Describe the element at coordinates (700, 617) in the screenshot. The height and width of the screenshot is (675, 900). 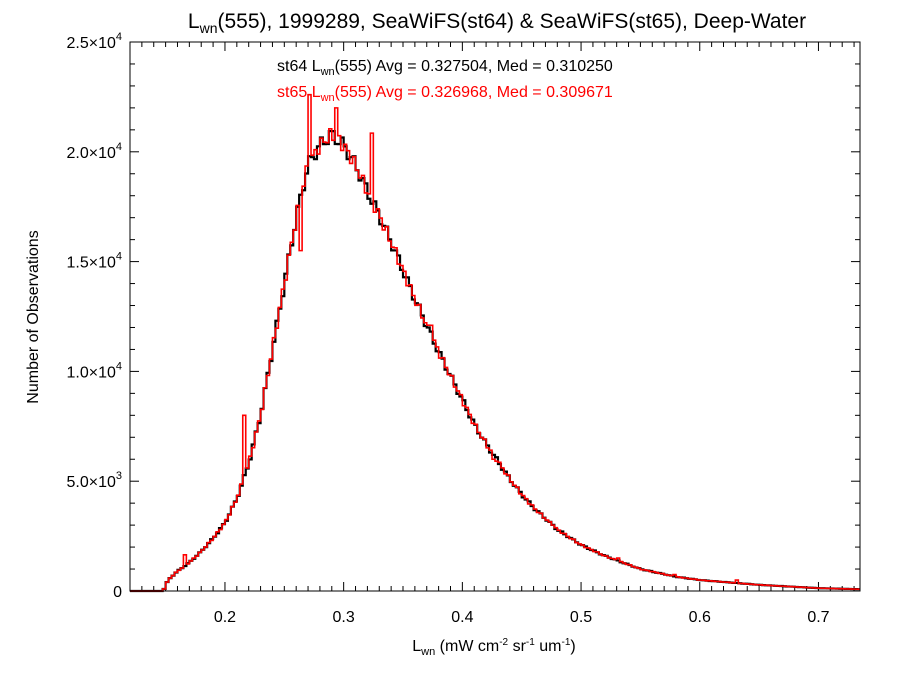
I see `x-tick-label: 0.6` at that location.